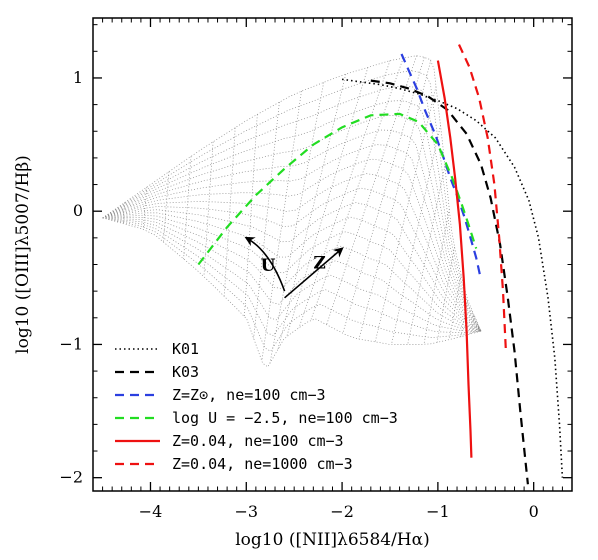  I want to click on y-tick-label: 0, so click(78, 210).